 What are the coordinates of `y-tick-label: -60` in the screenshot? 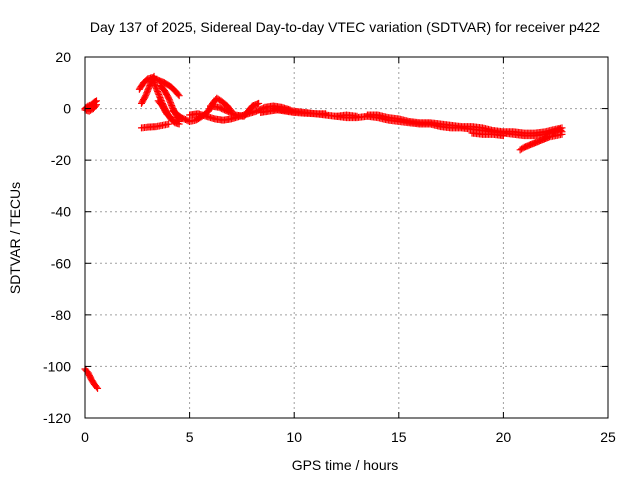 It's located at (61, 263).